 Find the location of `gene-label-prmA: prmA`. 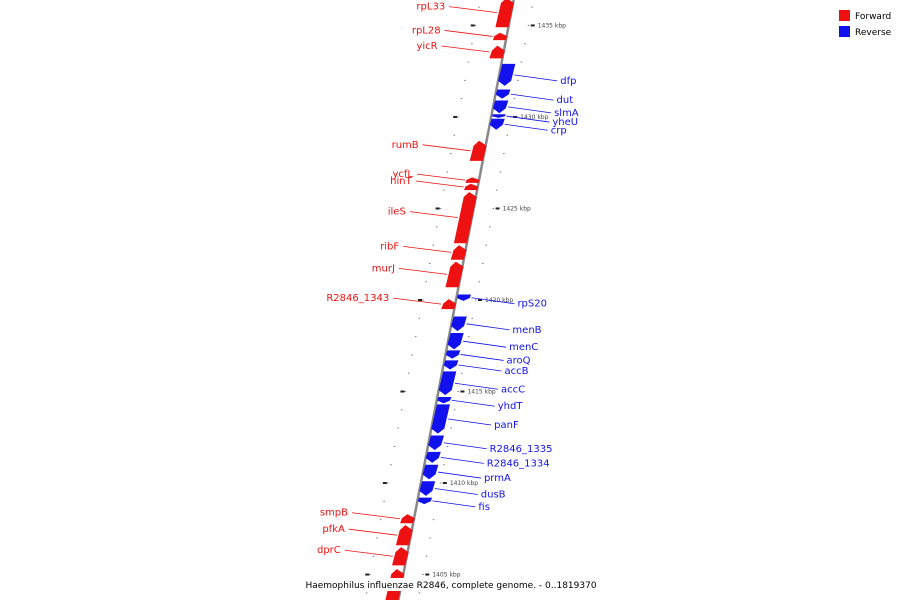

gene-label-prmA: prmA is located at coordinates (497, 478).